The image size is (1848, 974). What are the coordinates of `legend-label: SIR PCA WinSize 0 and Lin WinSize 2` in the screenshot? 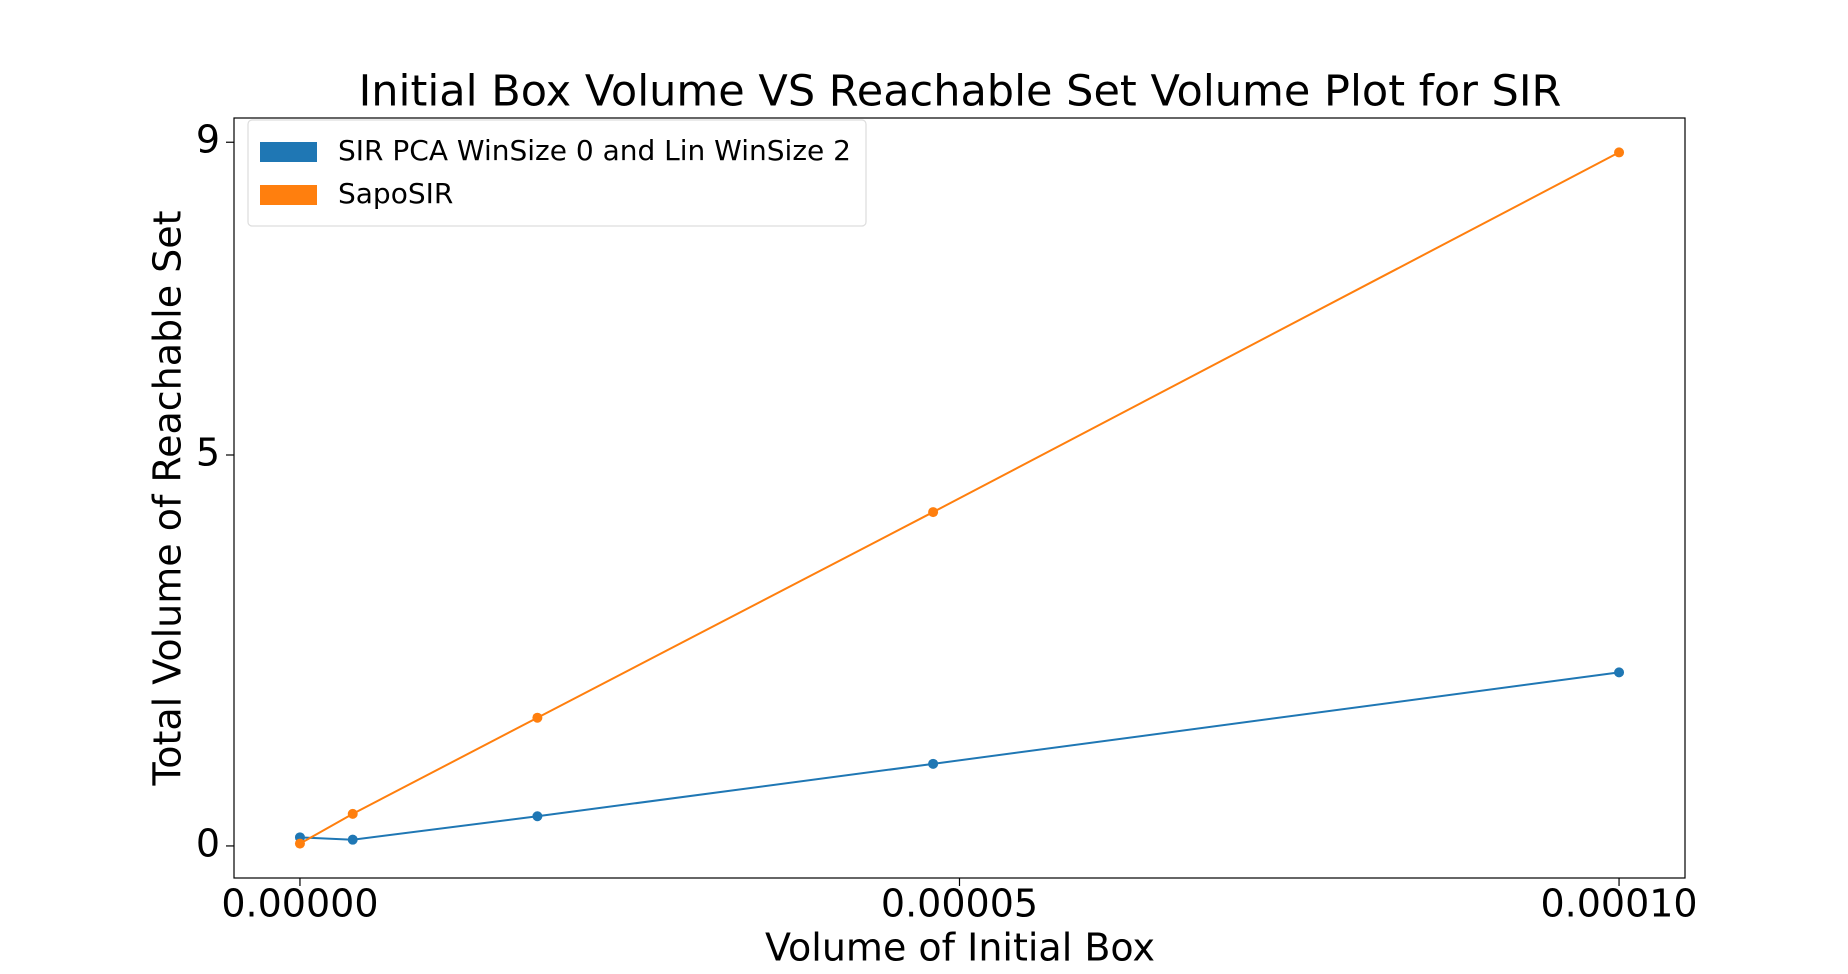 It's located at (594, 150).